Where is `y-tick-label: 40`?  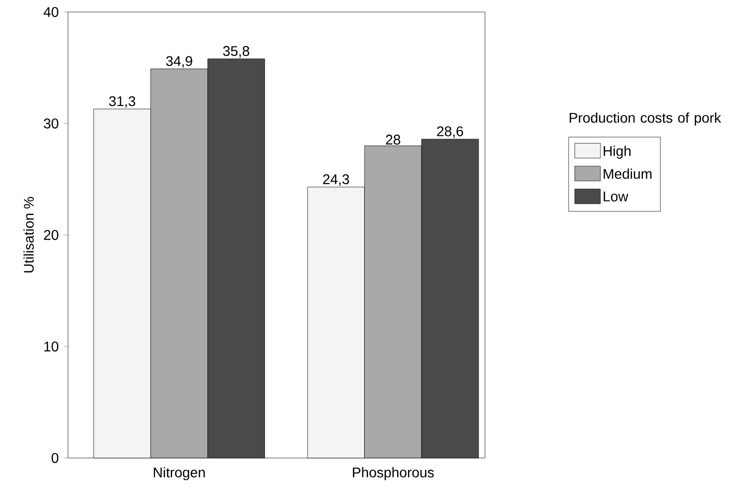
y-tick-label: 40 is located at coordinates (51, 12).